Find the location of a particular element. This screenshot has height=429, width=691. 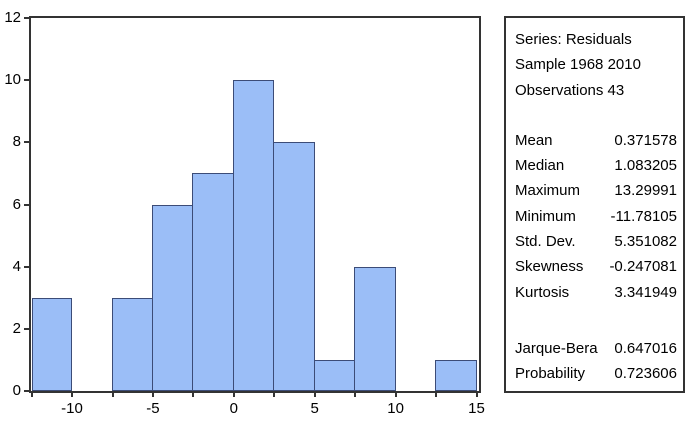

stat-value: -0.247081 is located at coordinates (643, 267).